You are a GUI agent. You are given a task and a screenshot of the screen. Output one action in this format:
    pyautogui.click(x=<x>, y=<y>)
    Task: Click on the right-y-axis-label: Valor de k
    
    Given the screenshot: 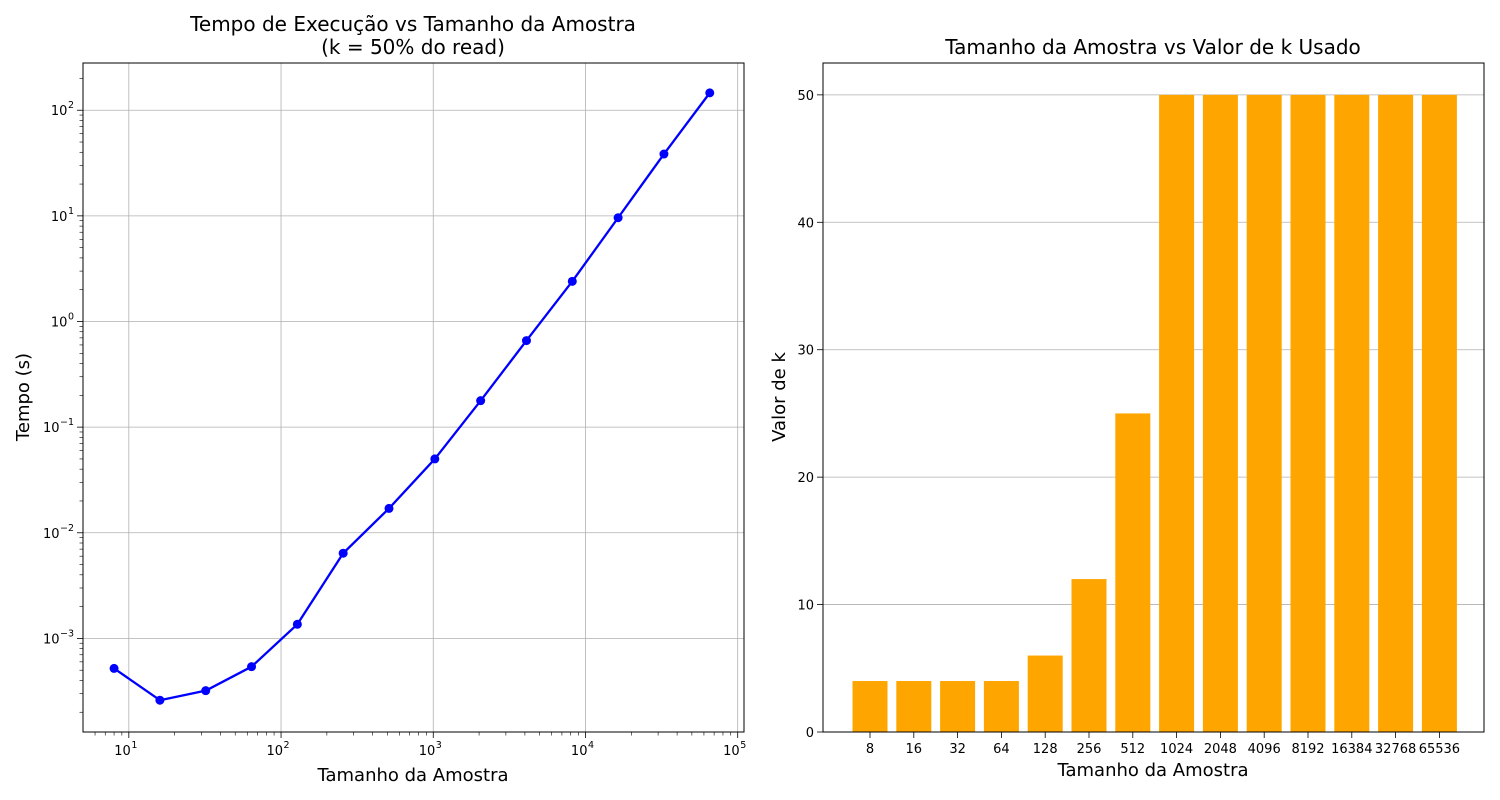 What is the action you would take?
    pyautogui.click(x=779, y=397)
    